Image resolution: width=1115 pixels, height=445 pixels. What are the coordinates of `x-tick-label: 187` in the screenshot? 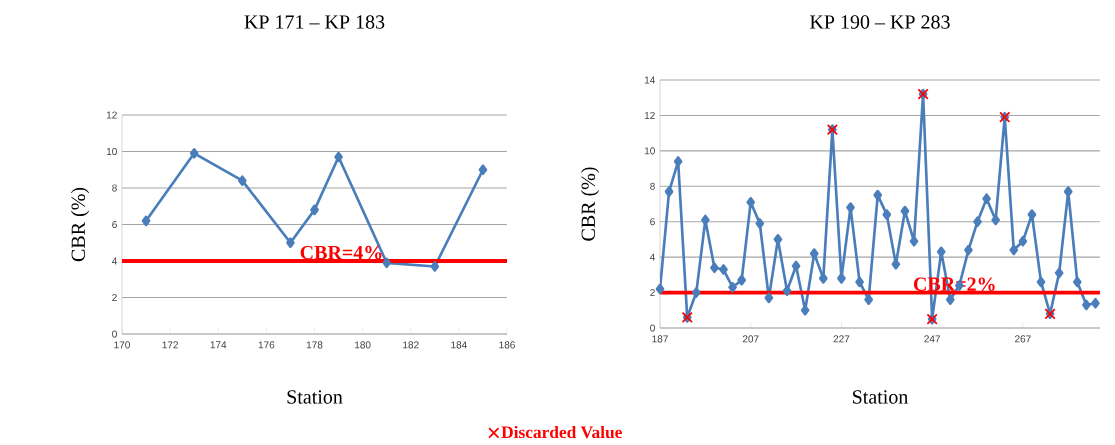 It's located at (660, 339).